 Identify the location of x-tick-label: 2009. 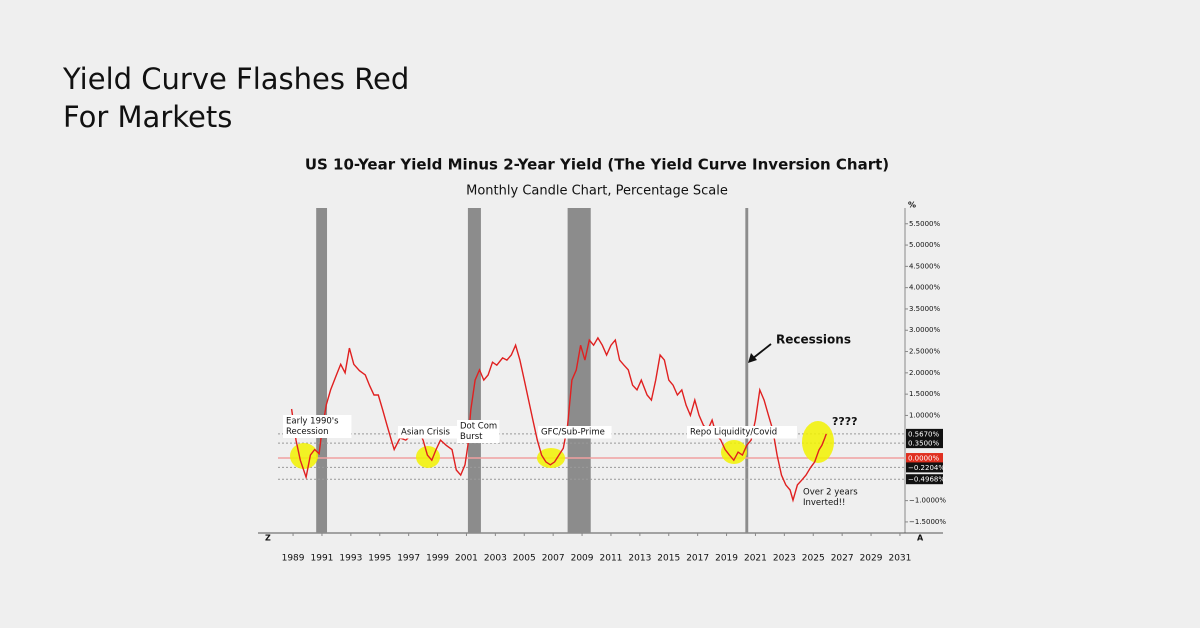
(582, 559).